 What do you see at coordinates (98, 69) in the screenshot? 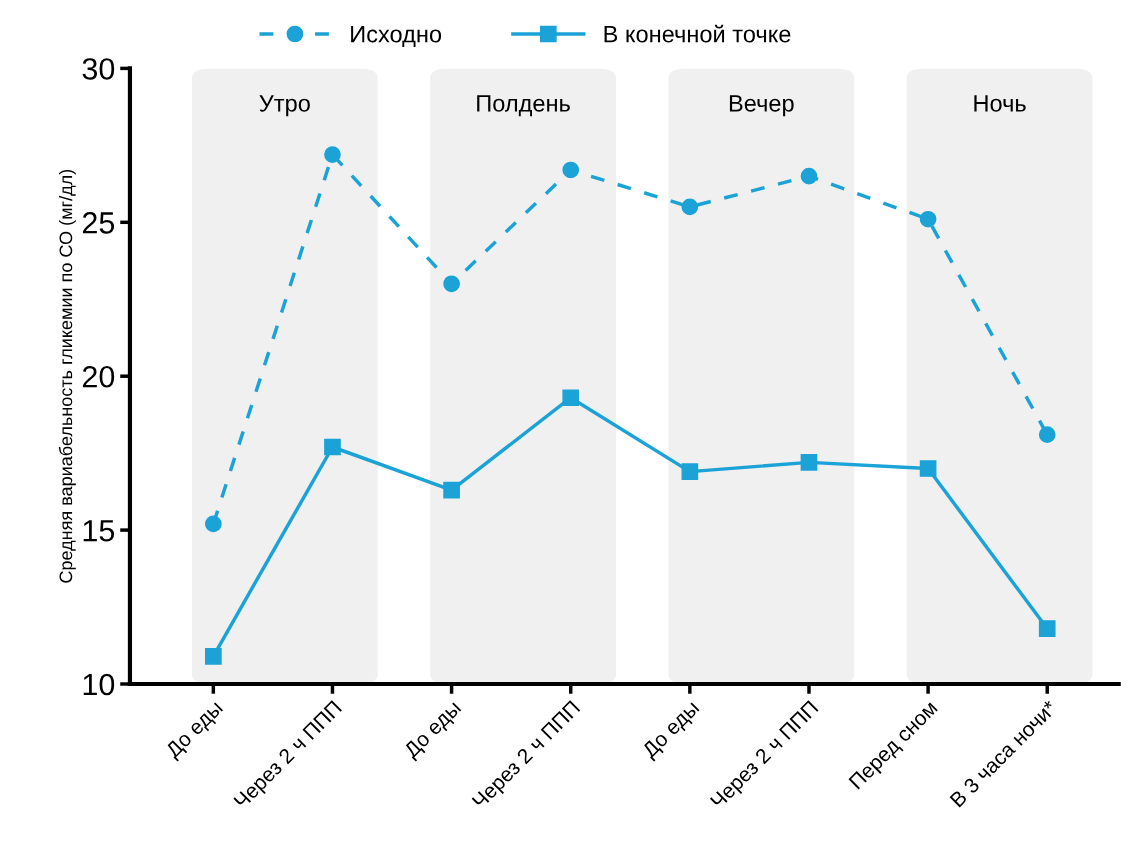
I see `y-tick-label: 30` at bounding box center [98, 69].